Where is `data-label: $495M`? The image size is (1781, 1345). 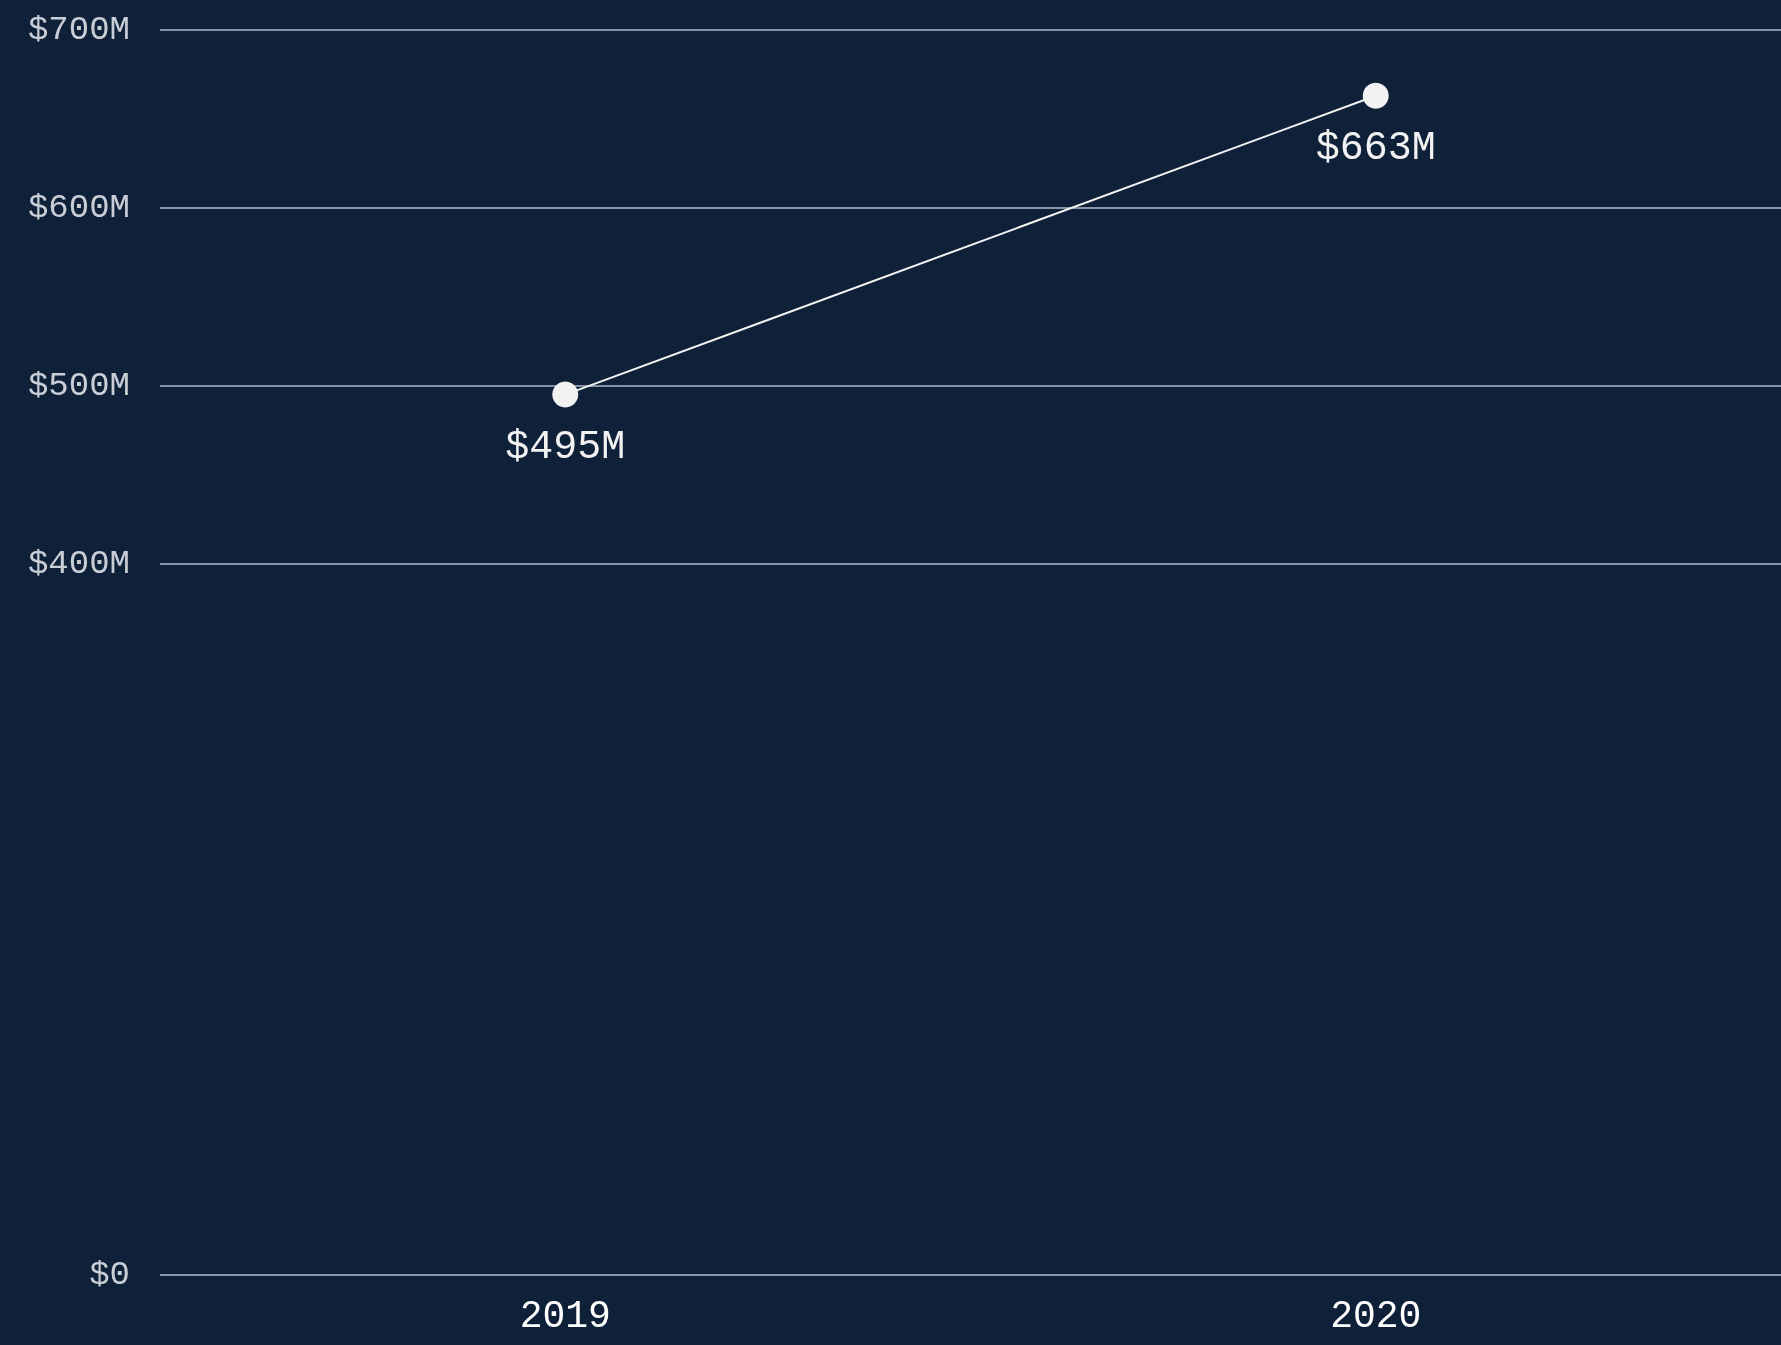 data-label: $495M is located at coordinates (565, 448).